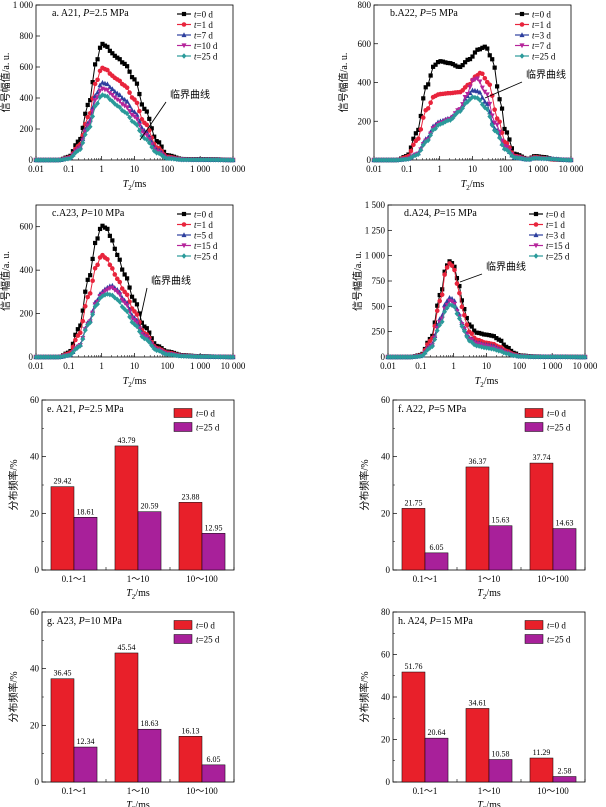 Image resolution: width=606 pixels, height=807 pixels. I want to click on legend-label: t=25 d, so click(559, 640).